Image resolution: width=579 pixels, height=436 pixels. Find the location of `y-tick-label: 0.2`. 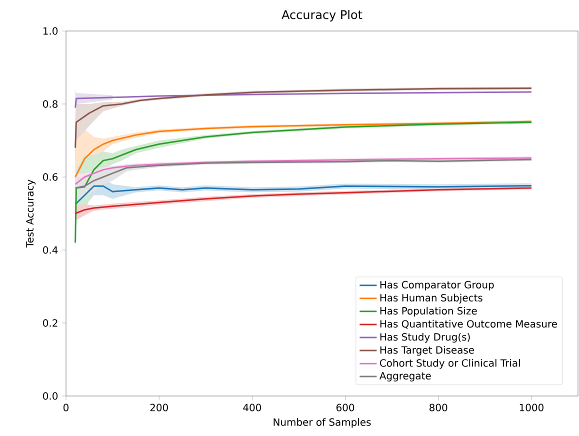

y-tick-label: 0.2 is located at coordinates (50, 323).